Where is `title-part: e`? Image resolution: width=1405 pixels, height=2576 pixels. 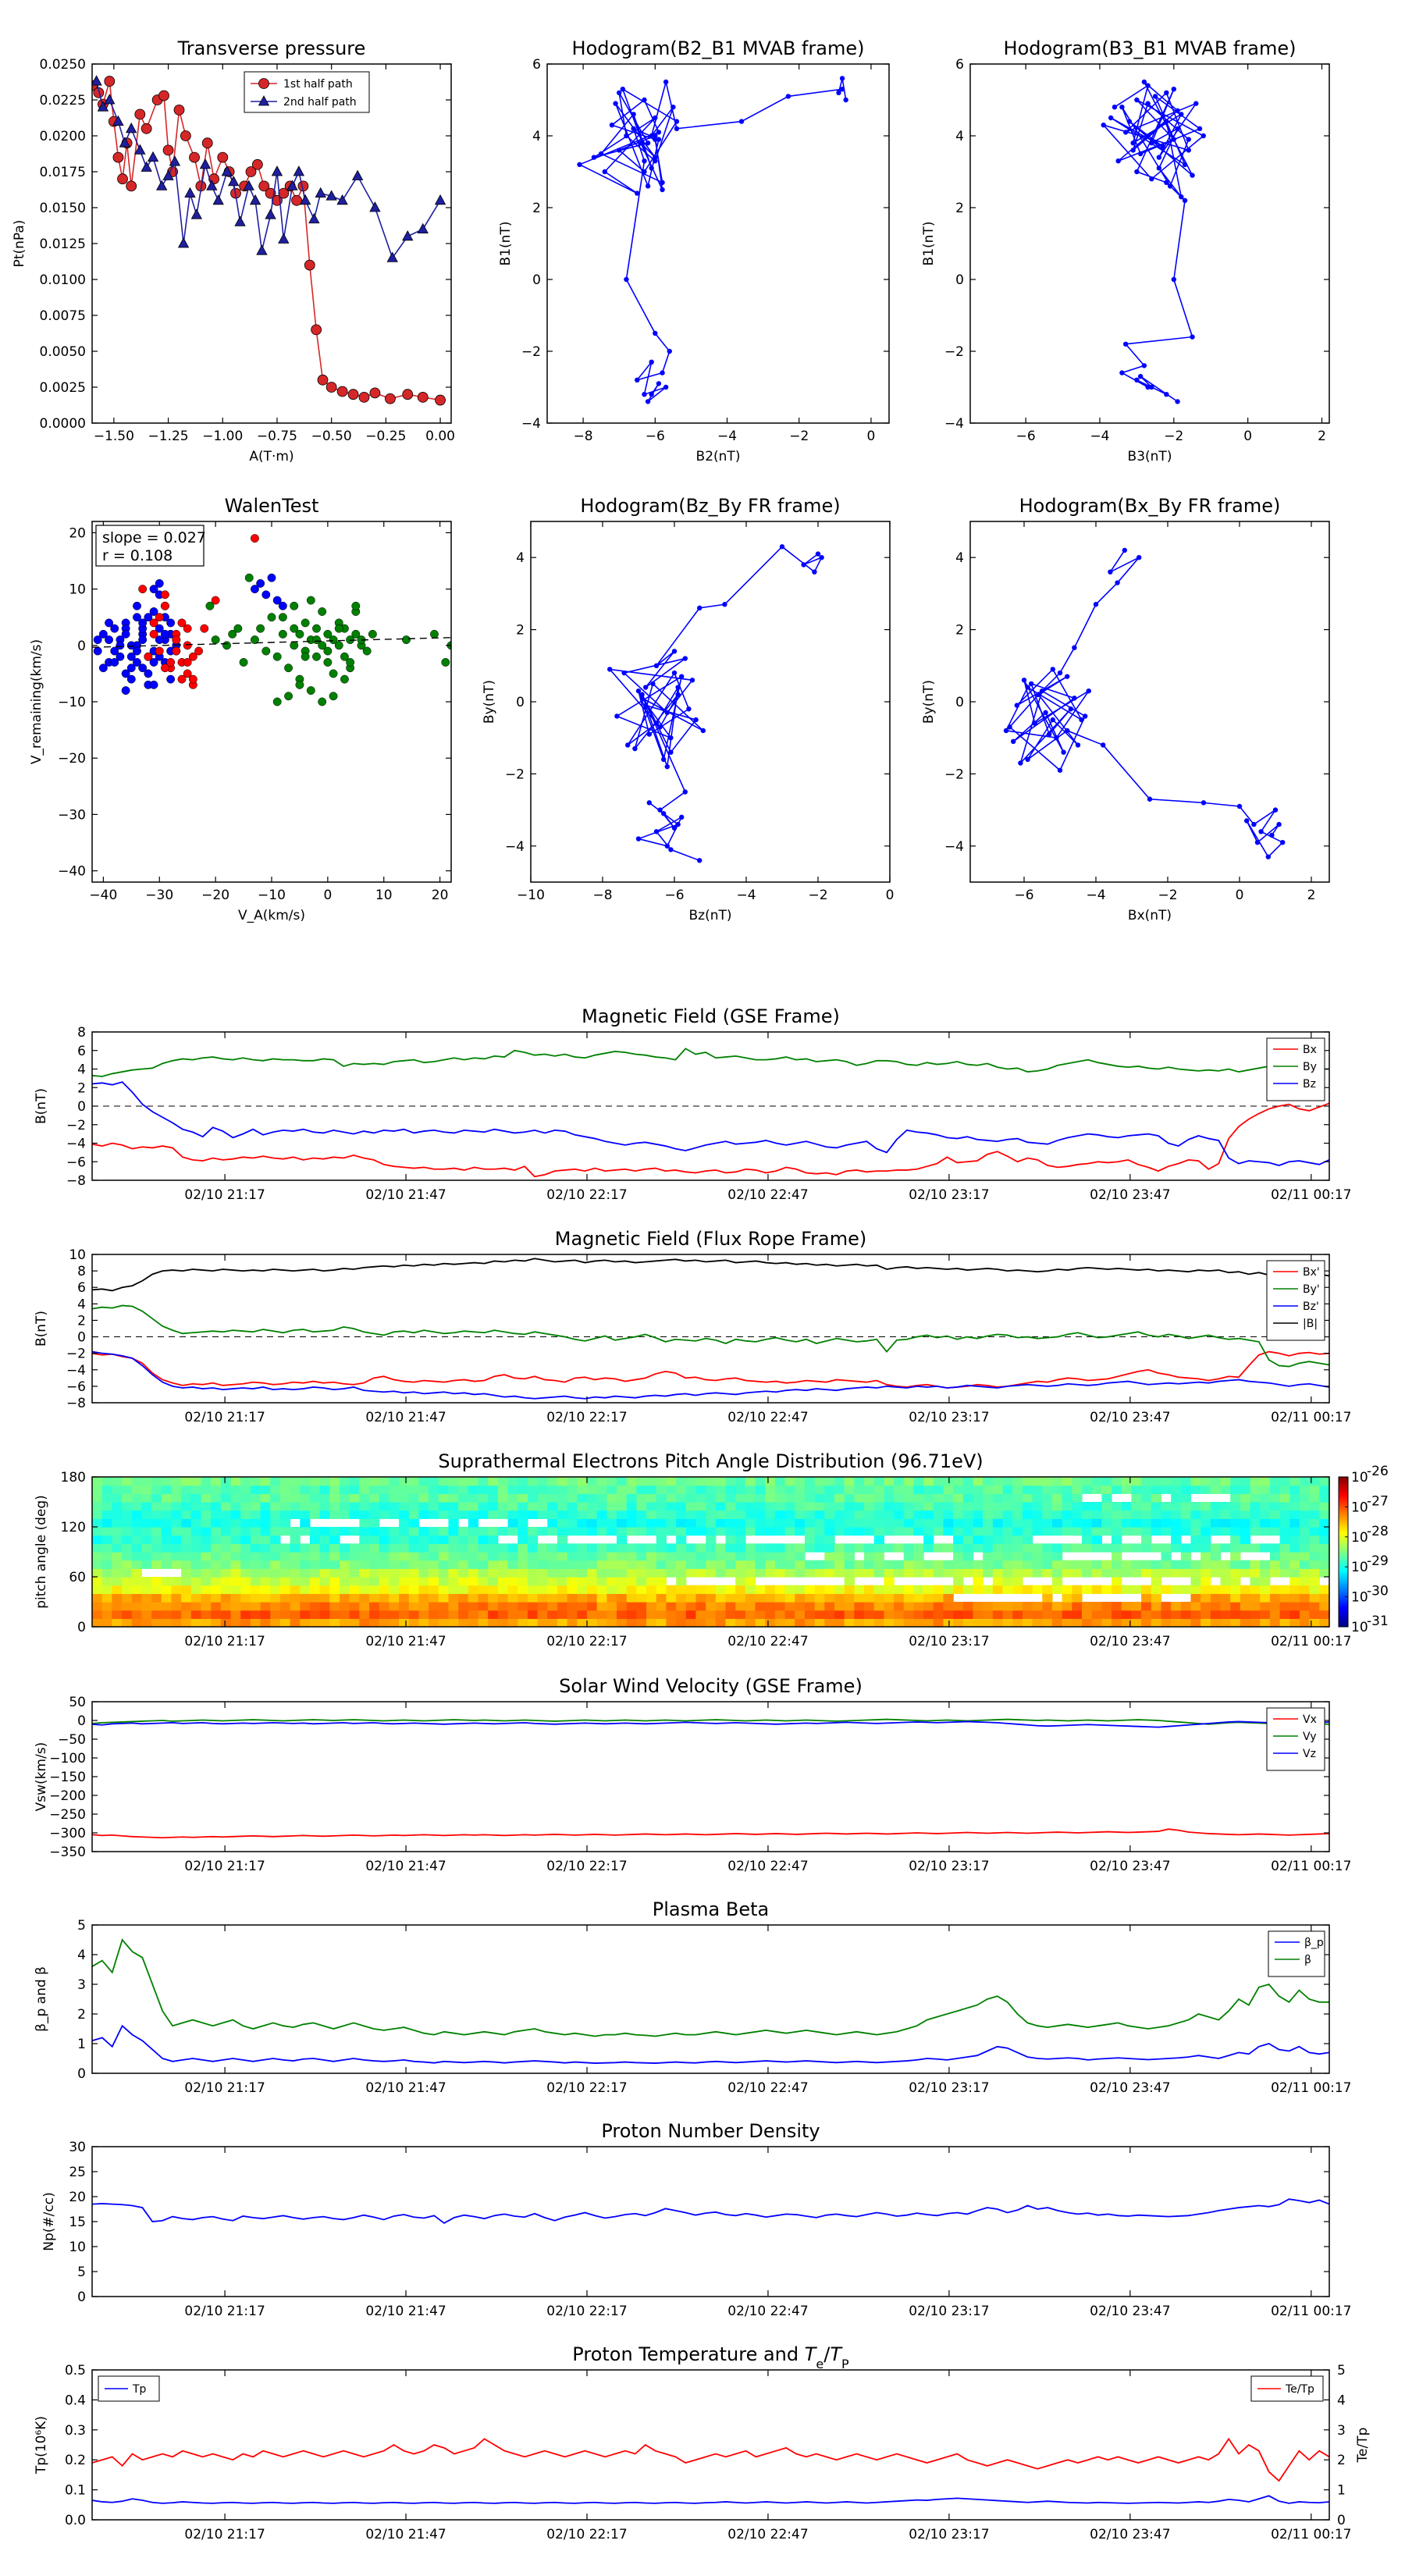 title-part: e is located at coordinates (820, 2364).